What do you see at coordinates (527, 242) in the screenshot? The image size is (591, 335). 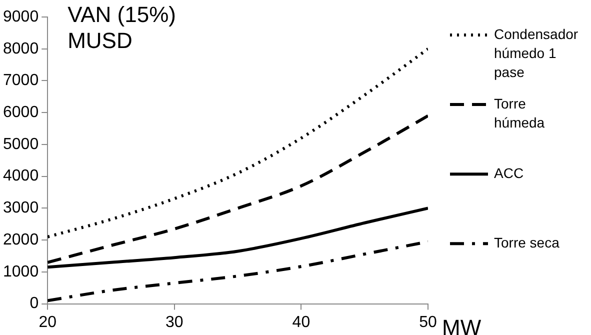 I see `legend-label: Torre seca` at bounding box center [527, 242].